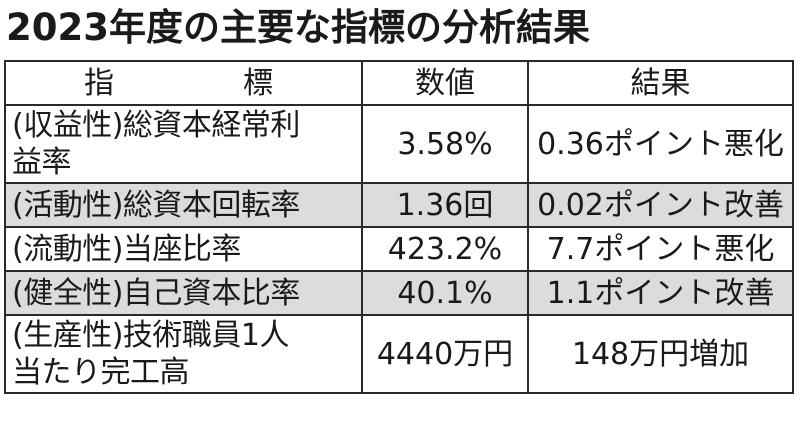  What do you see at coordinates (183, 354) in the screenshot?
I see `metric-cell: (生産性)技術職員1人 当たり完工高` at bounding box center [183, 354].